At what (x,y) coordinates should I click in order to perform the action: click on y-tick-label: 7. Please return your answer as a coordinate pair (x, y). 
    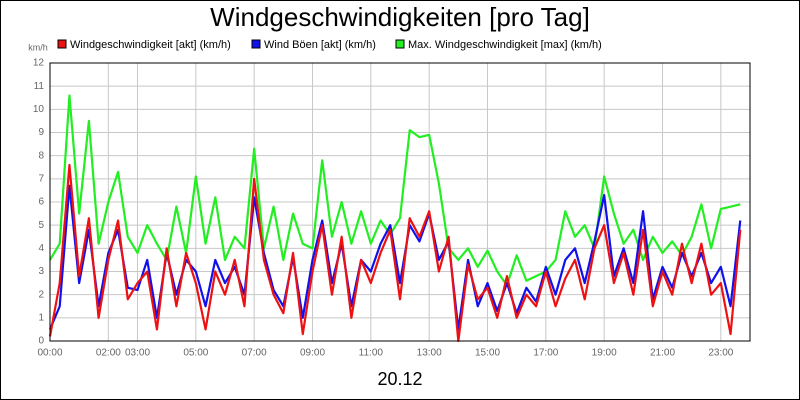
    Looking at the image, I should click on (41, 178).